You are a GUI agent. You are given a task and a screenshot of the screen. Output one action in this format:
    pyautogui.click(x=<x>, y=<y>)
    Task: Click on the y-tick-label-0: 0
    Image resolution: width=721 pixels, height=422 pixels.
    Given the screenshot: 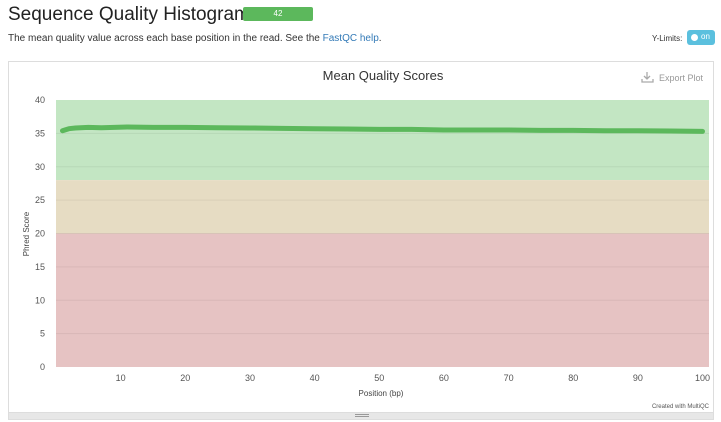 What is the action you would take?
    pyautogui.click(x=42, y=367)
    